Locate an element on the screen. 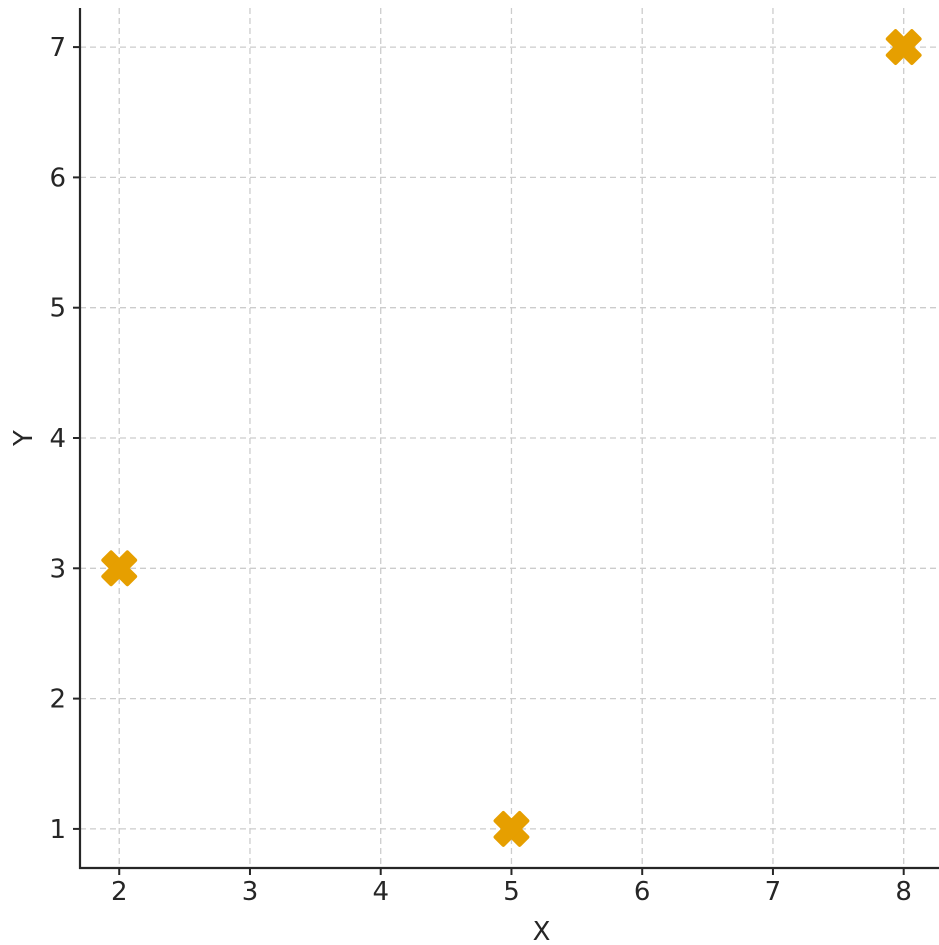  x-tick-label: 3 is located at coordinates (250, 892).